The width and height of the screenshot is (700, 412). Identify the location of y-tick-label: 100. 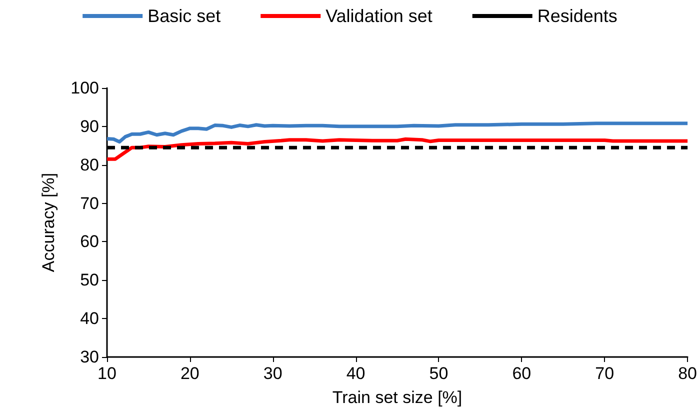
(84, 88).